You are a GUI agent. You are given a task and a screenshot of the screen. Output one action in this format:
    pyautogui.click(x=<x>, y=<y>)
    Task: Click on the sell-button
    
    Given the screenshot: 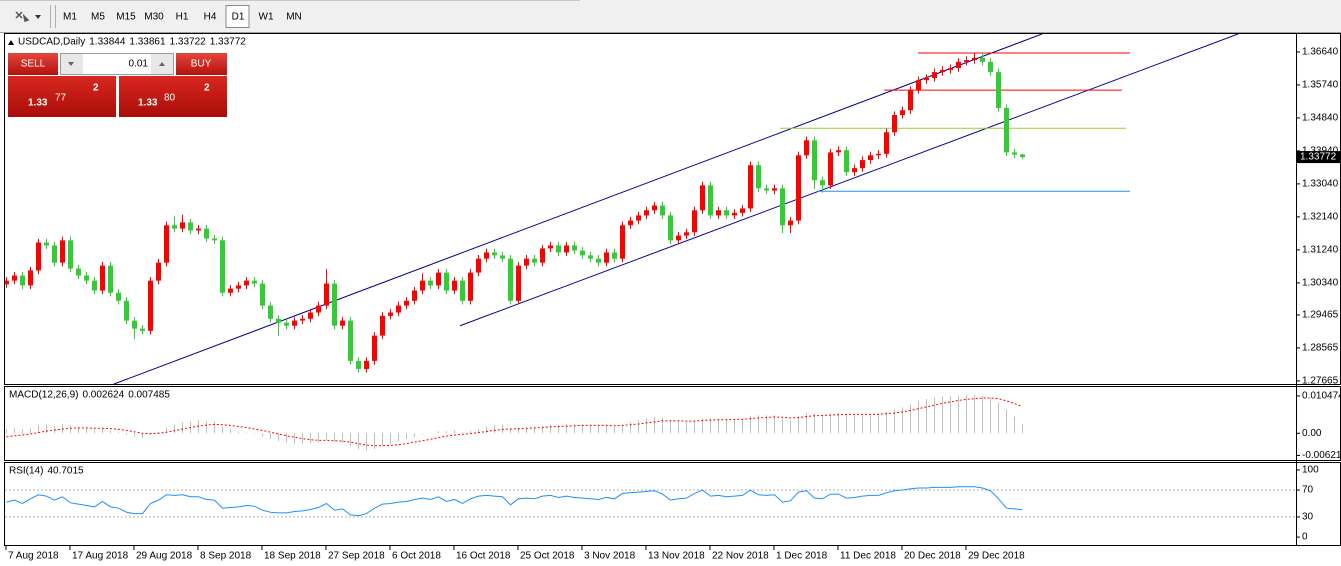 What is the action you would take?
    pyautogui.click(x=33, y=64)
    